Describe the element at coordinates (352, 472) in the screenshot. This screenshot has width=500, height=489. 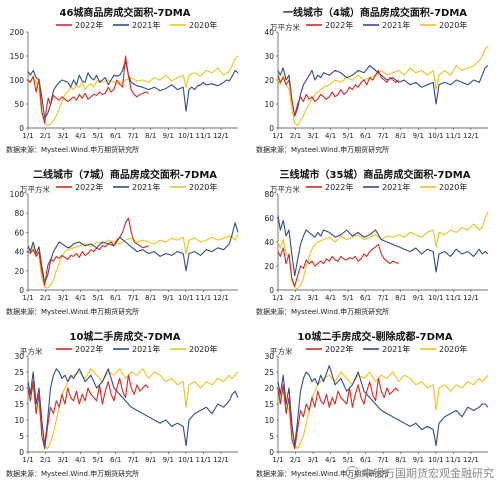
I see `wechat-logo-icon` at that location.